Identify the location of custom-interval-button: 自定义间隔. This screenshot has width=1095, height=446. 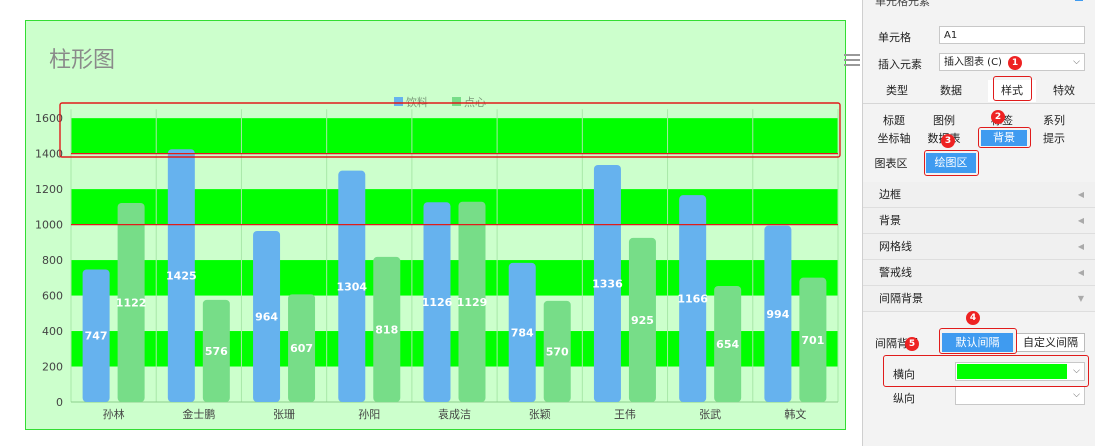
(1050, 342).